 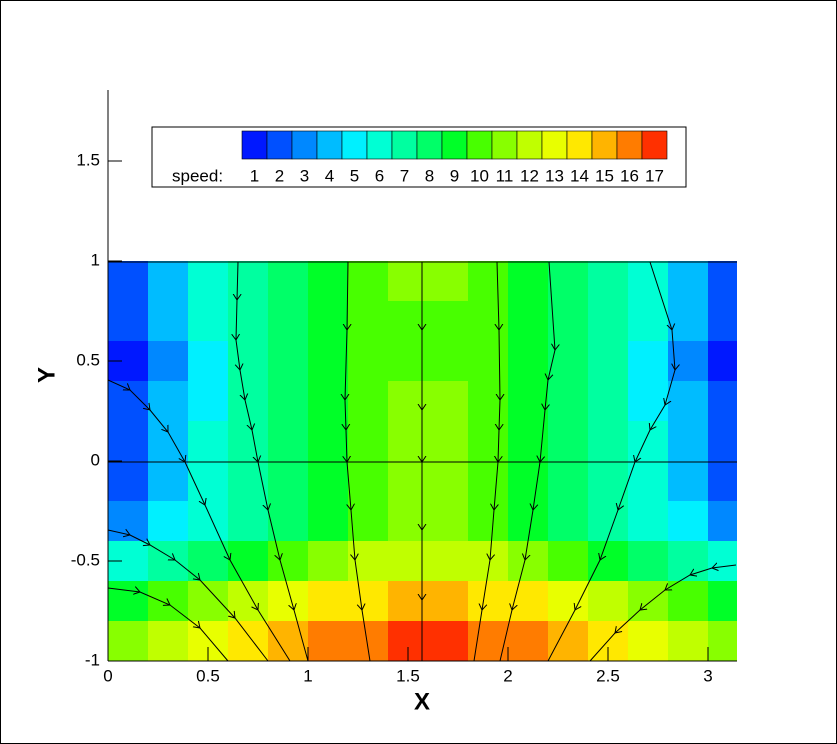 I want to click on legend-label: 6, so click(x=379, y=175).